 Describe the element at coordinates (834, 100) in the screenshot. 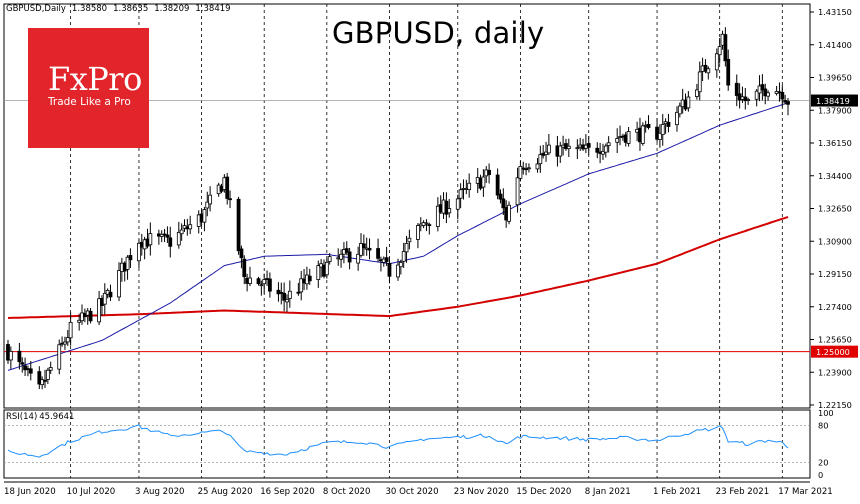

I see `current-price-label-box` at that location.